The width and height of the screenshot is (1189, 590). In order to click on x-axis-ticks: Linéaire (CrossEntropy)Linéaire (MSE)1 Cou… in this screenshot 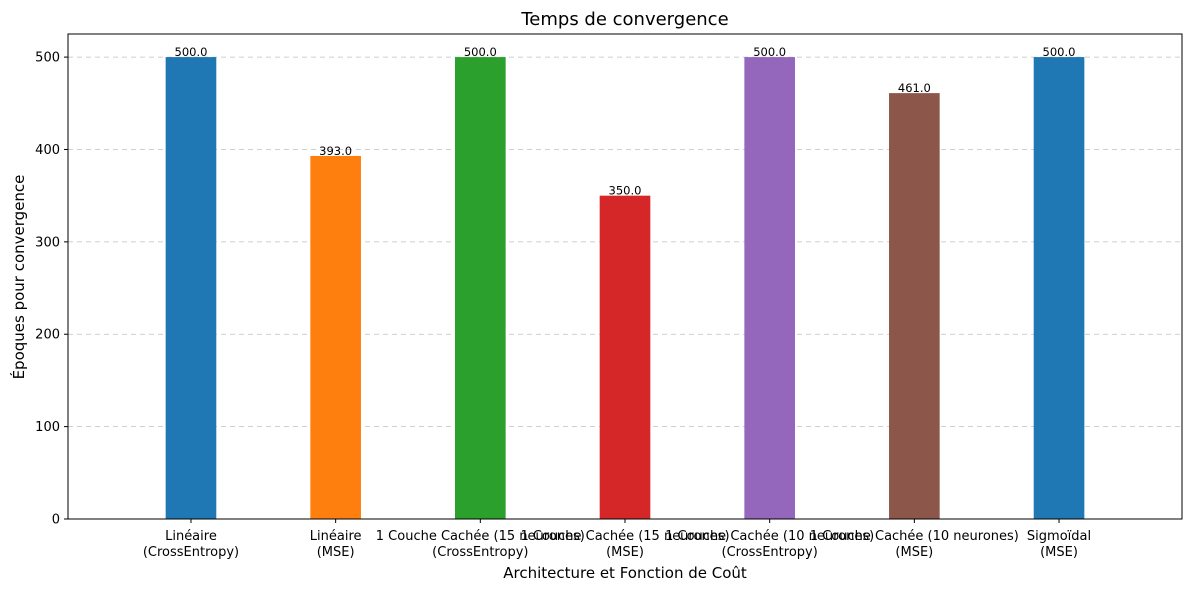, I will do `click(617, 539)`.